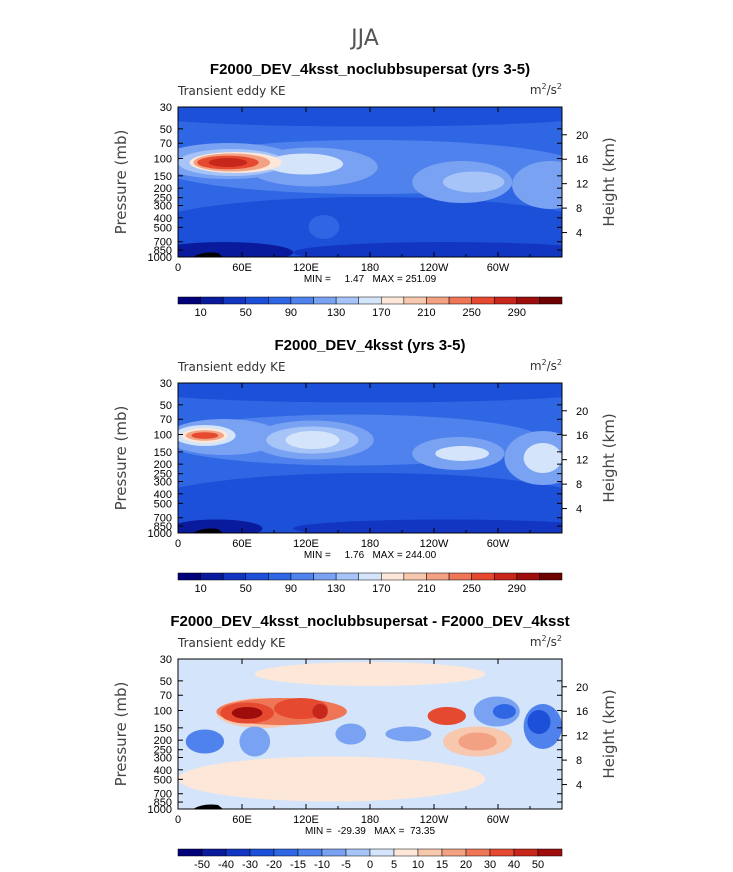  Describe the element at coordinates (370, 345) in the screenshot. I see `panel-title: F2000_DEV_4ksst (yrs 3-5)` at that location.